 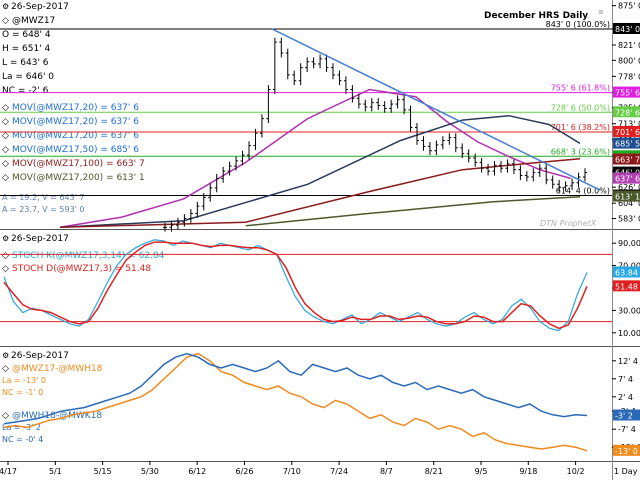 What do you see at coordinates (626, 432) in the screenshot?
I see `spread-axis-tags: -13' 0 -3' 2` at bounding box center [626, 432].